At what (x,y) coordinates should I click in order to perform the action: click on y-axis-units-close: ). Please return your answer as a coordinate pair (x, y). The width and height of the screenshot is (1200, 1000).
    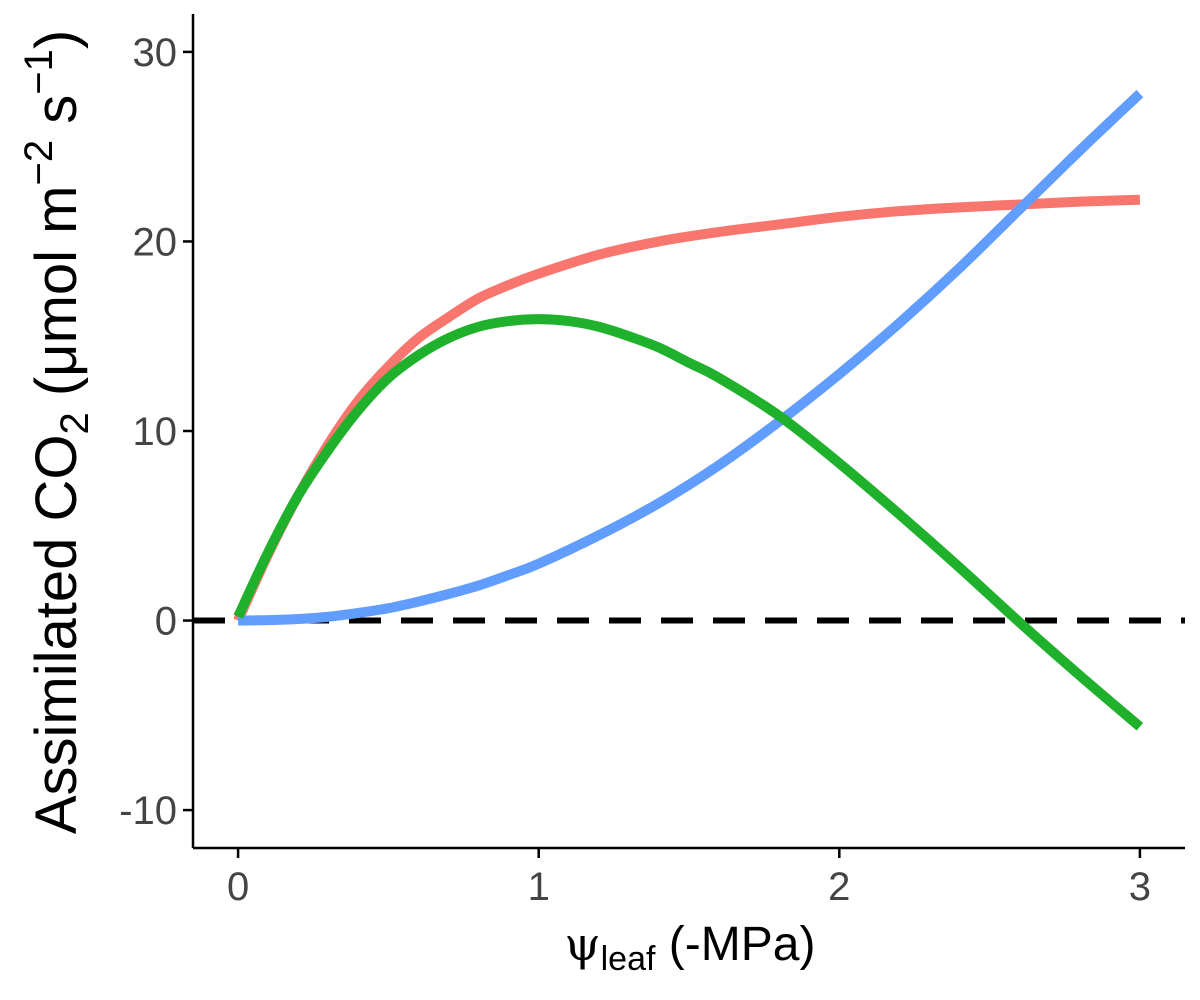
    Looking at the image, I should click on (56, 39).